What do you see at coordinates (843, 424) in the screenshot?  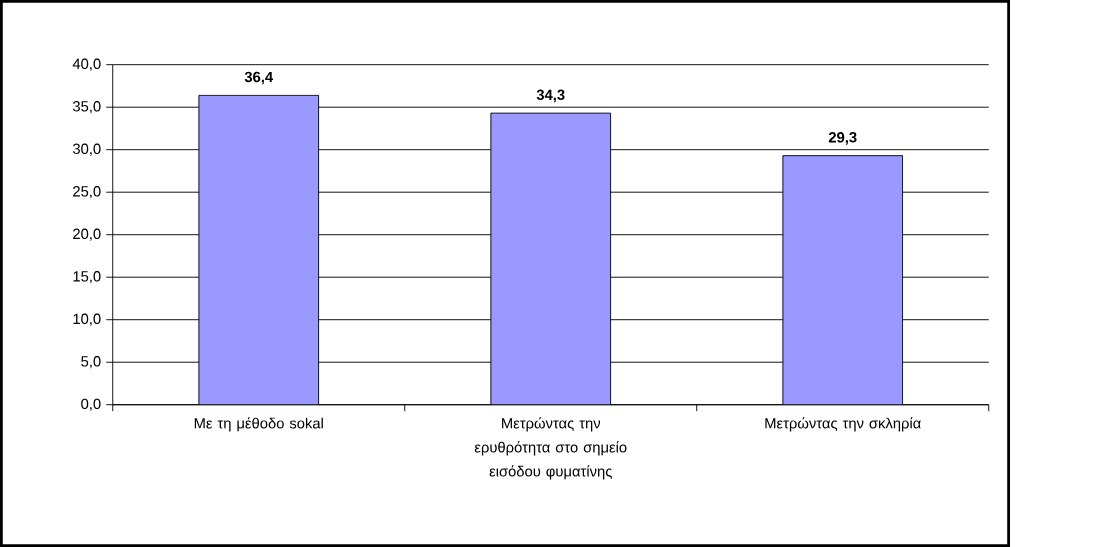 I see `x-tick-label: Μετρώντας την σκληρία` at bounding box center [843, 424].